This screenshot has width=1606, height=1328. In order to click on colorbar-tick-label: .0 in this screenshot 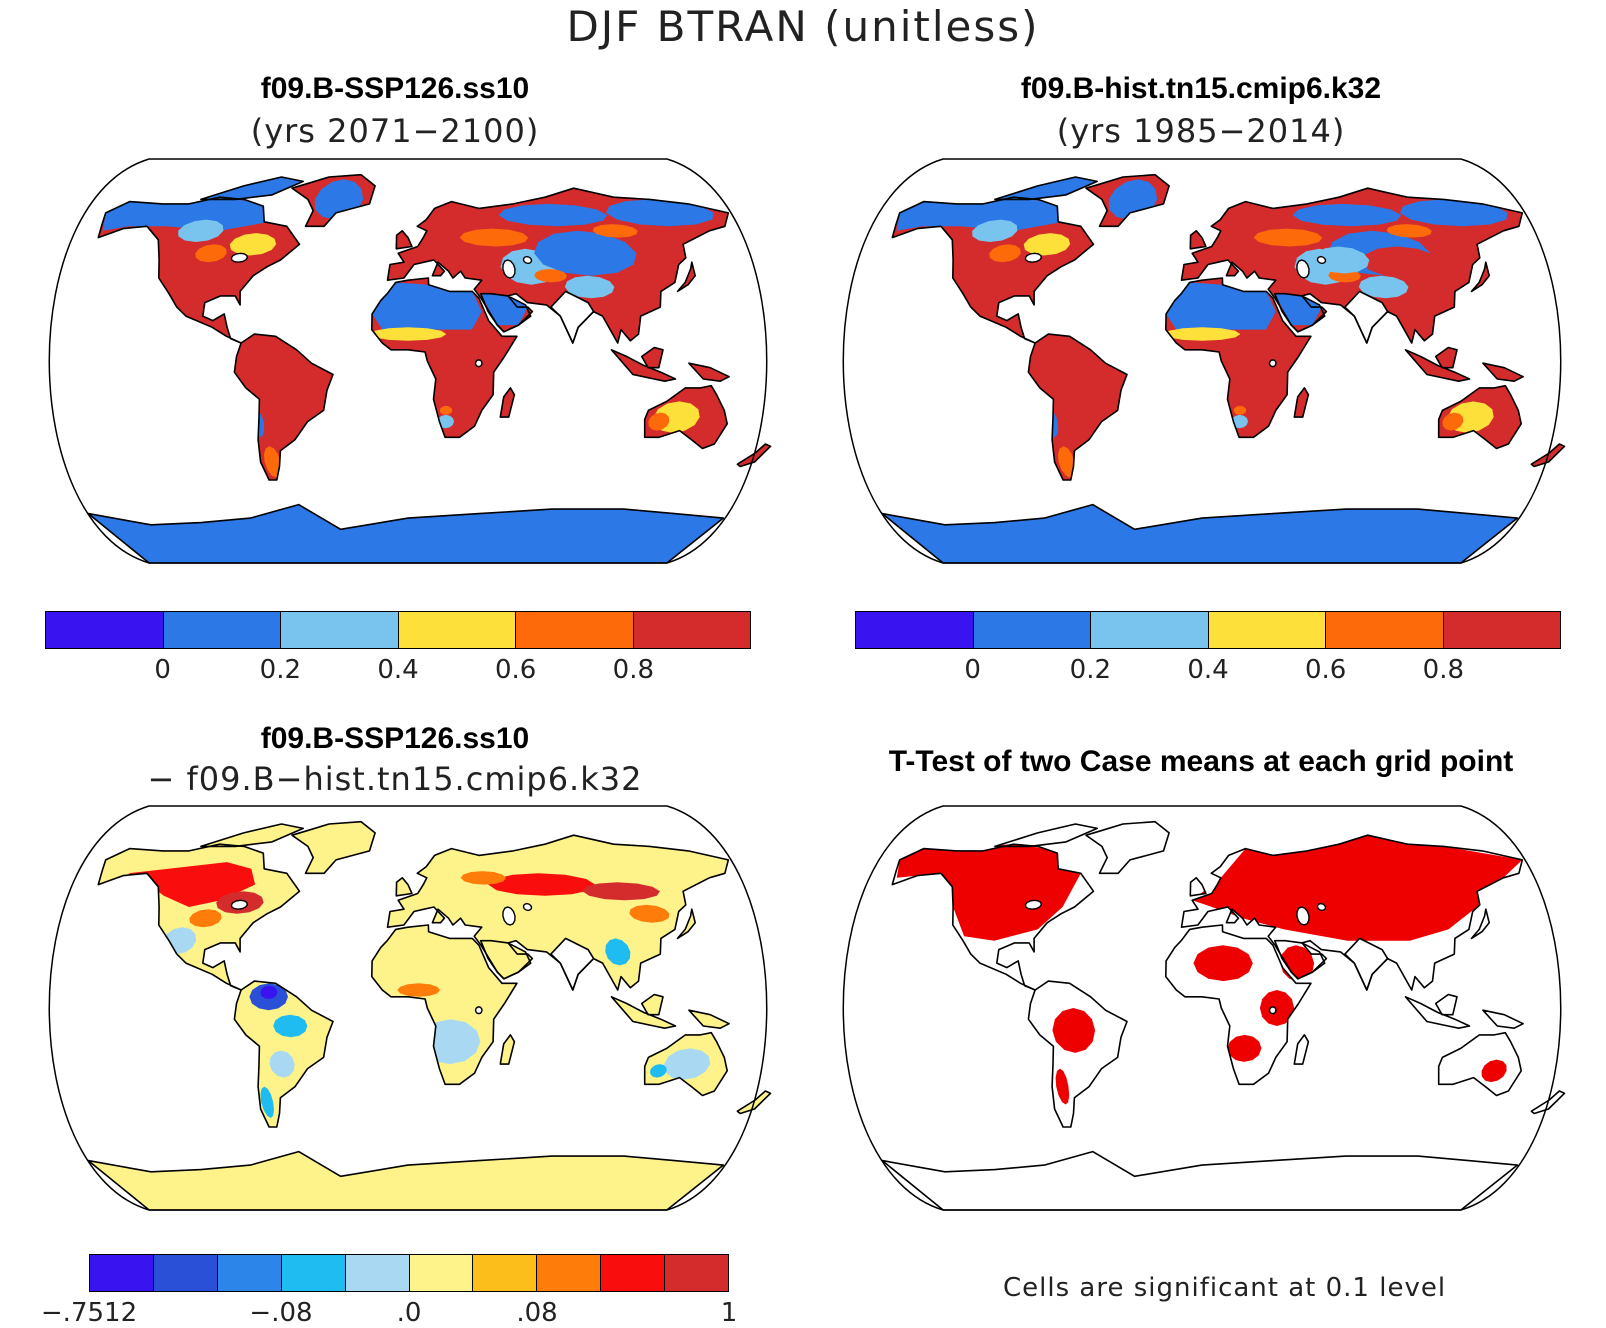, I will do `click(409, 1313)`.